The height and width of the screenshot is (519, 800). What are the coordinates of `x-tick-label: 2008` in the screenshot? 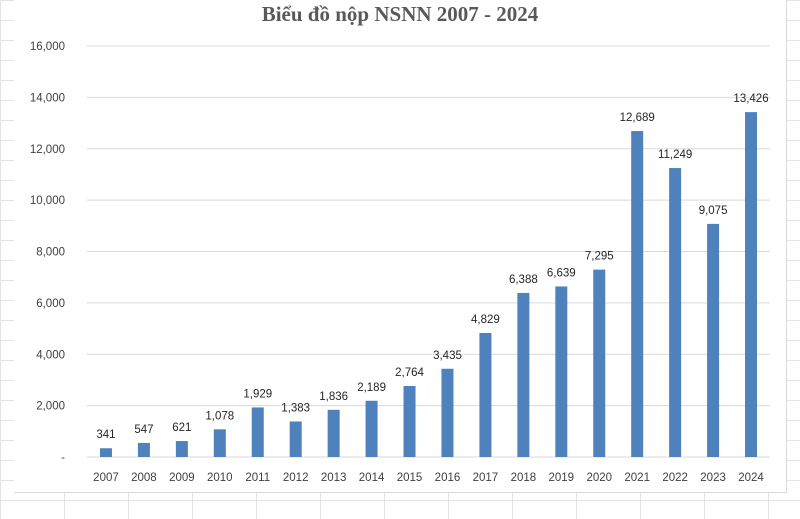 It's located at (144, 478).